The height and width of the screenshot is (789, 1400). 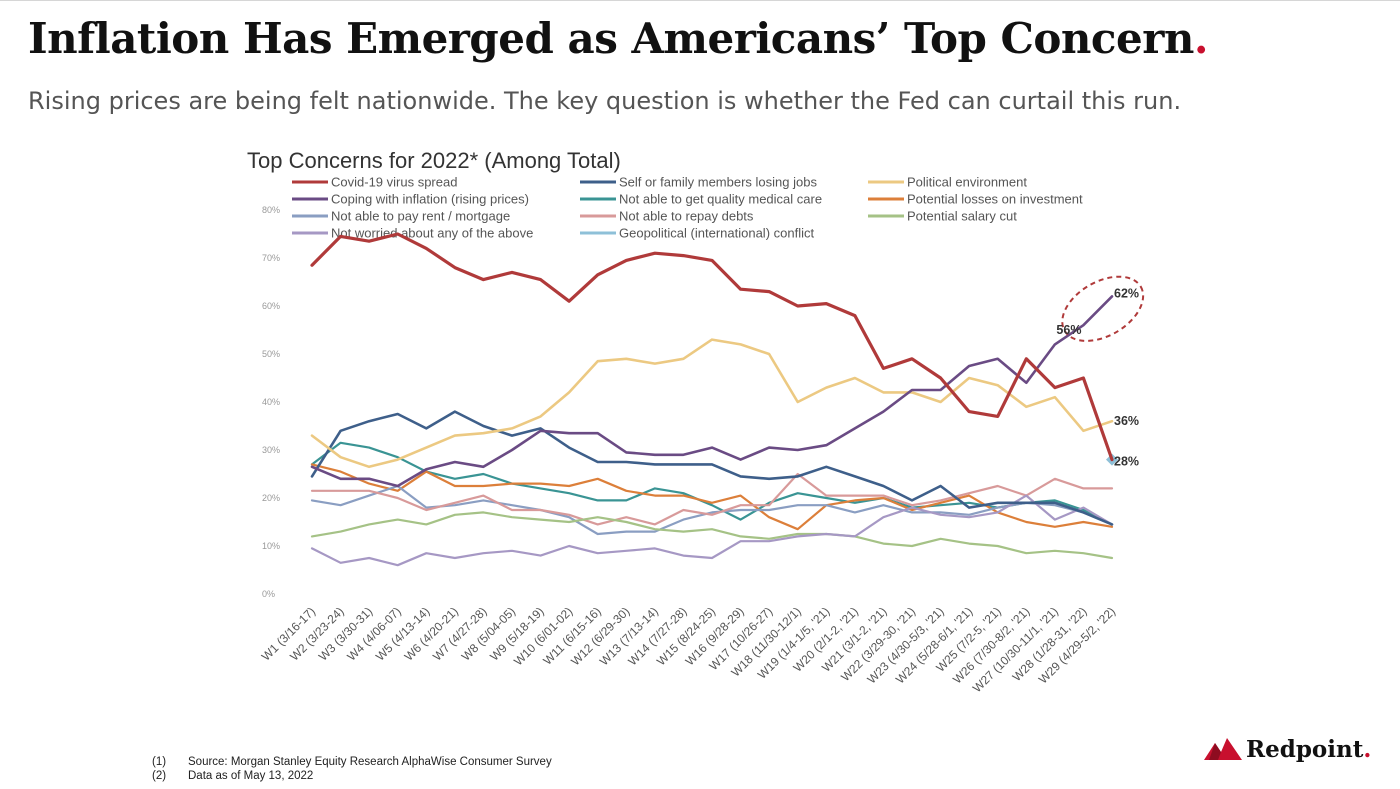 I want to click on y-tick-label: 40%, so click(x=271, y=402).